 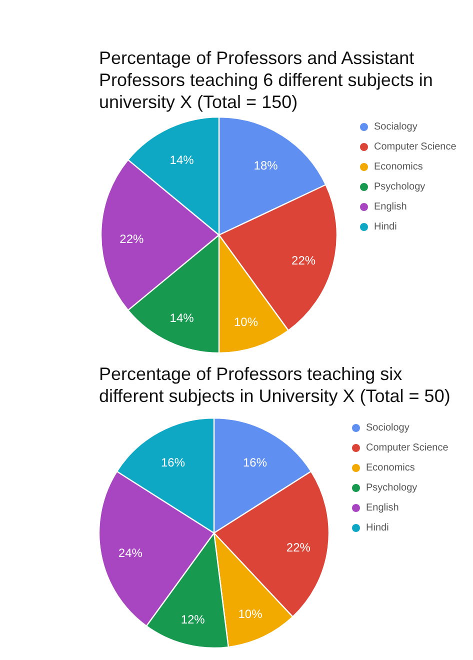 I want to click on data-label: 12%, so click(x=193, y=619).